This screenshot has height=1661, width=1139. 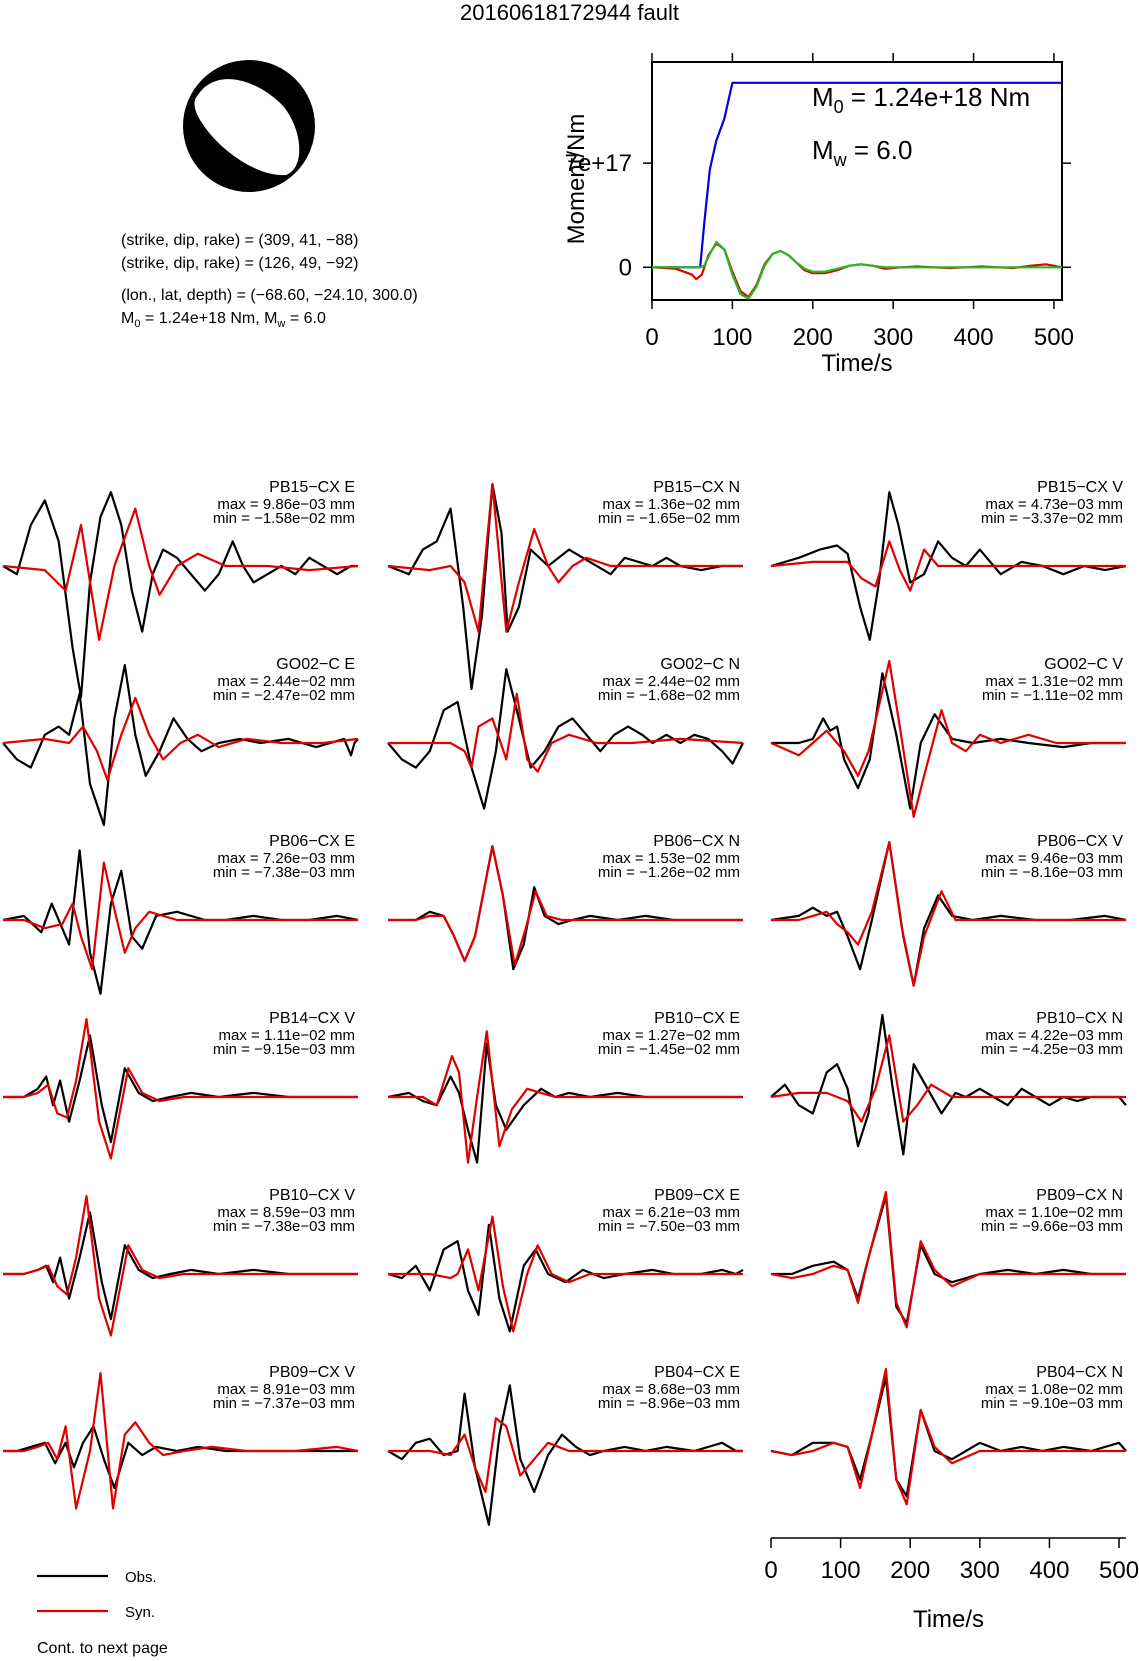 I want to click on time-tick-label: 200, so click(x=910, y=1570).